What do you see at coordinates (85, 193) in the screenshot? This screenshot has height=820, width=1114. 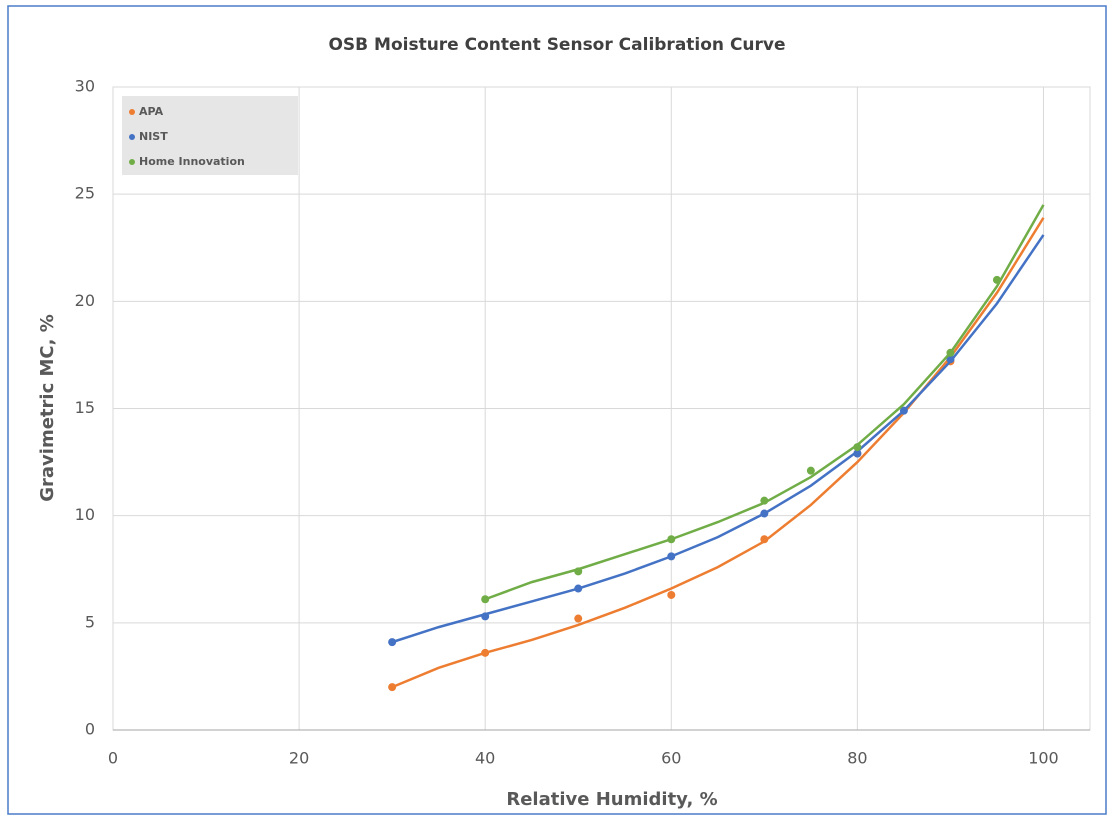 I see `y-tick-label: 25` at bounding box center [85, 193].